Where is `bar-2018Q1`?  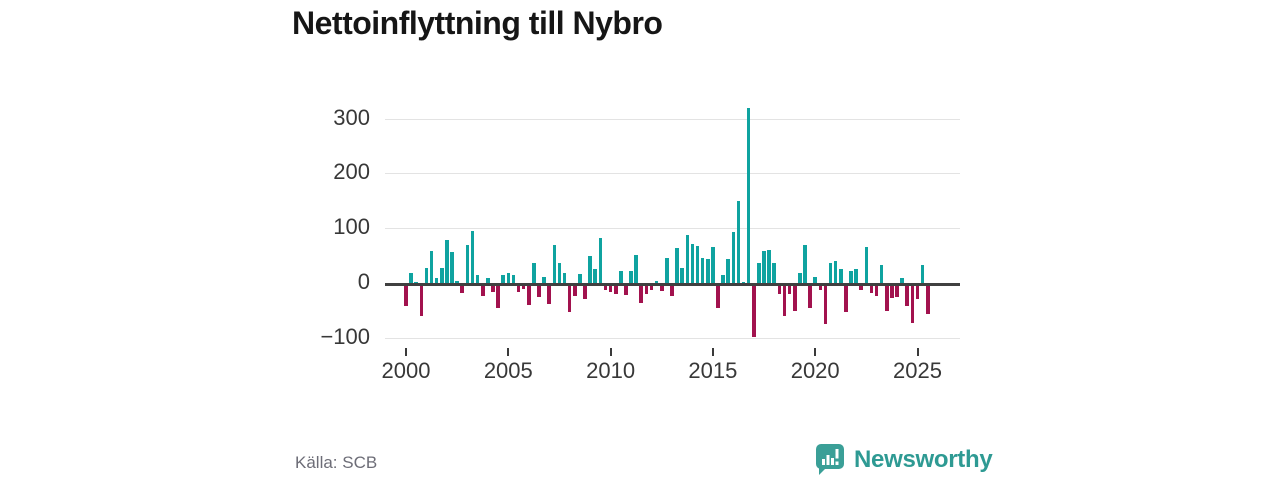
bar-2018Q1 is located at coordinates (774, 273).